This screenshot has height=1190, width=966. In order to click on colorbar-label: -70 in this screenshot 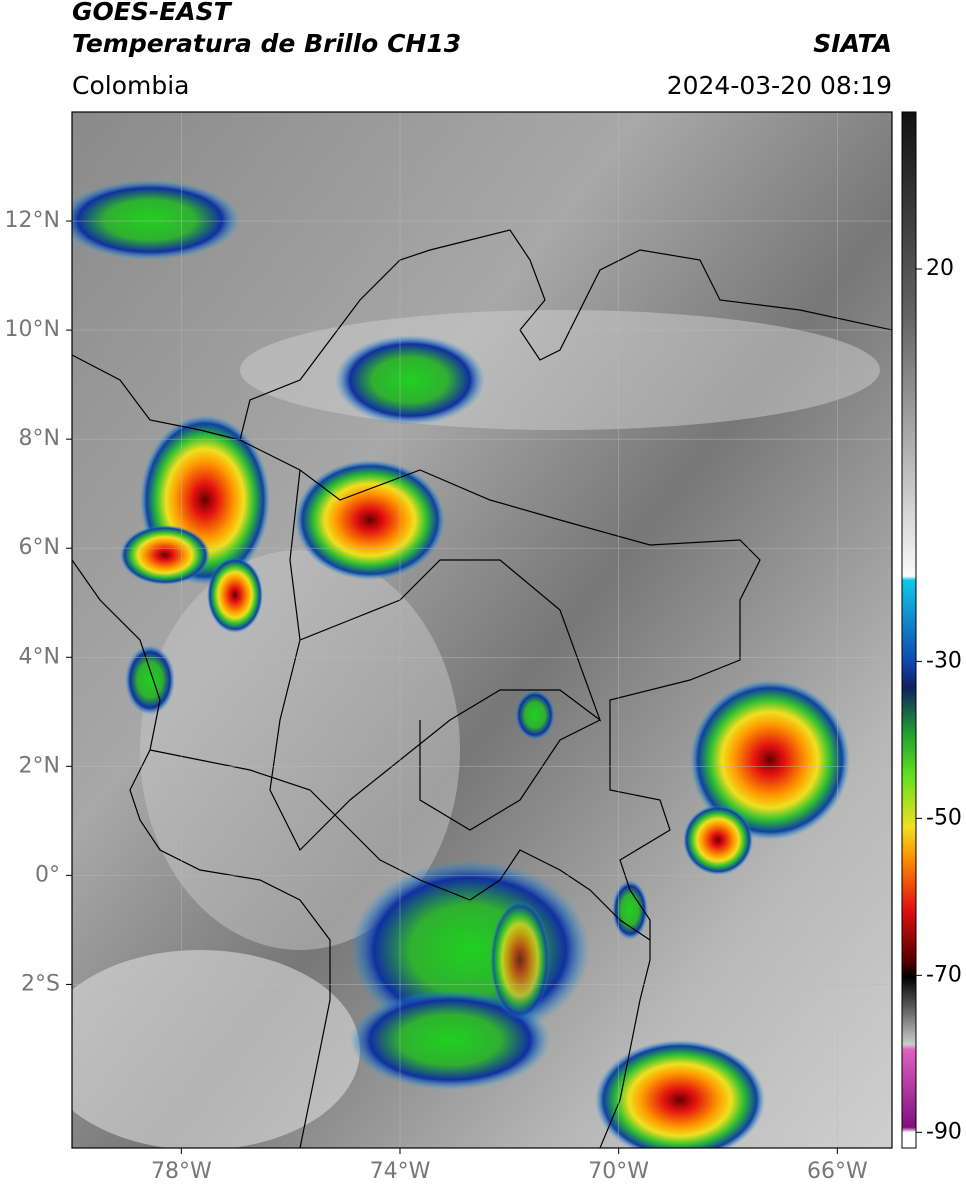, I will do `click(944, 974)`.